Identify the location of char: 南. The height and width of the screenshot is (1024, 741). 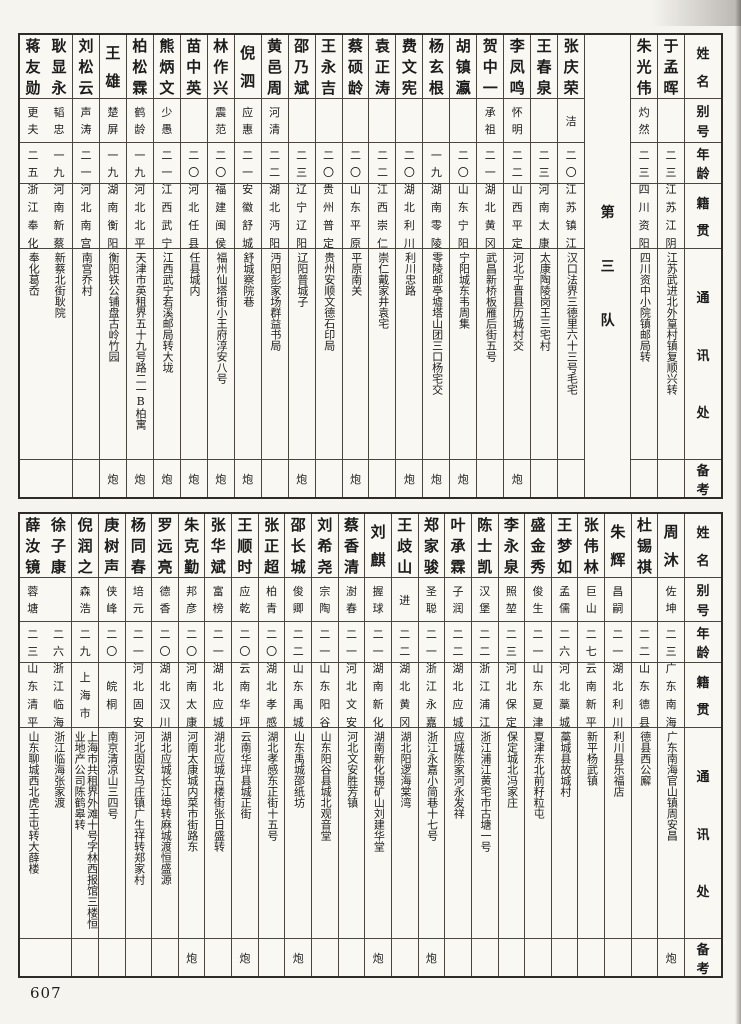
(113, 207).